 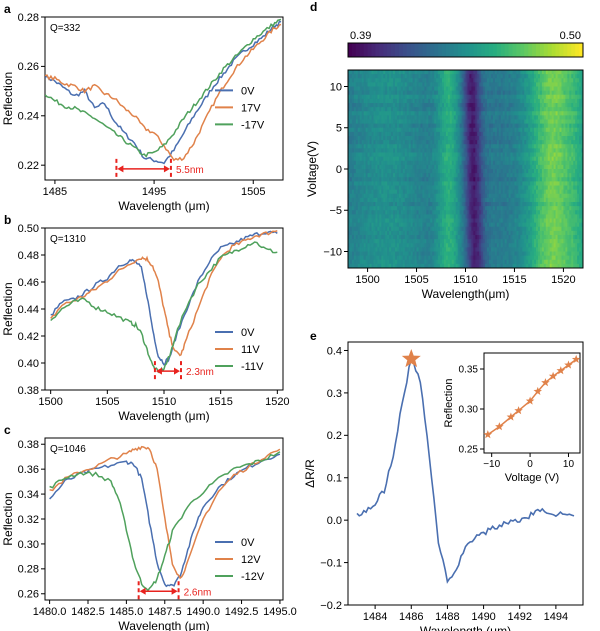 I want to click on q-factor-annotation: Q=332, so click(x=65, y=28).